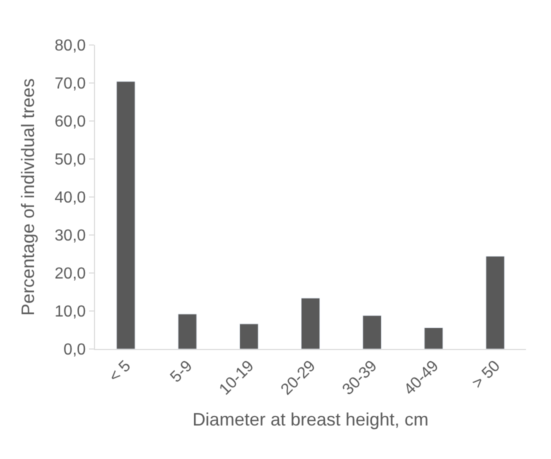 The height and width of the screenshot is (459, 551). Describe the element at coordinates (181, 372) in the screenshot. I see `x-tick-label: 5-9` at that location.